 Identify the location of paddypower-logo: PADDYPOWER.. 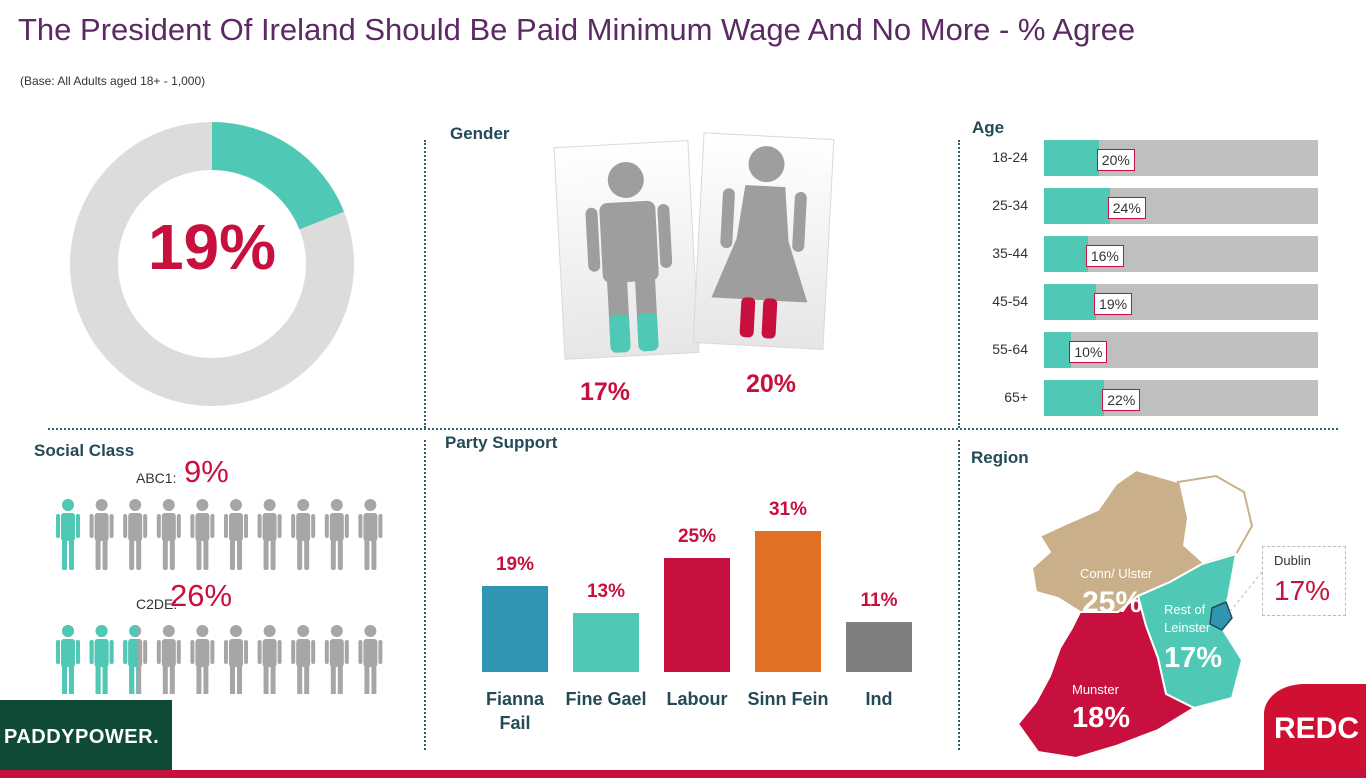
(86, 735).